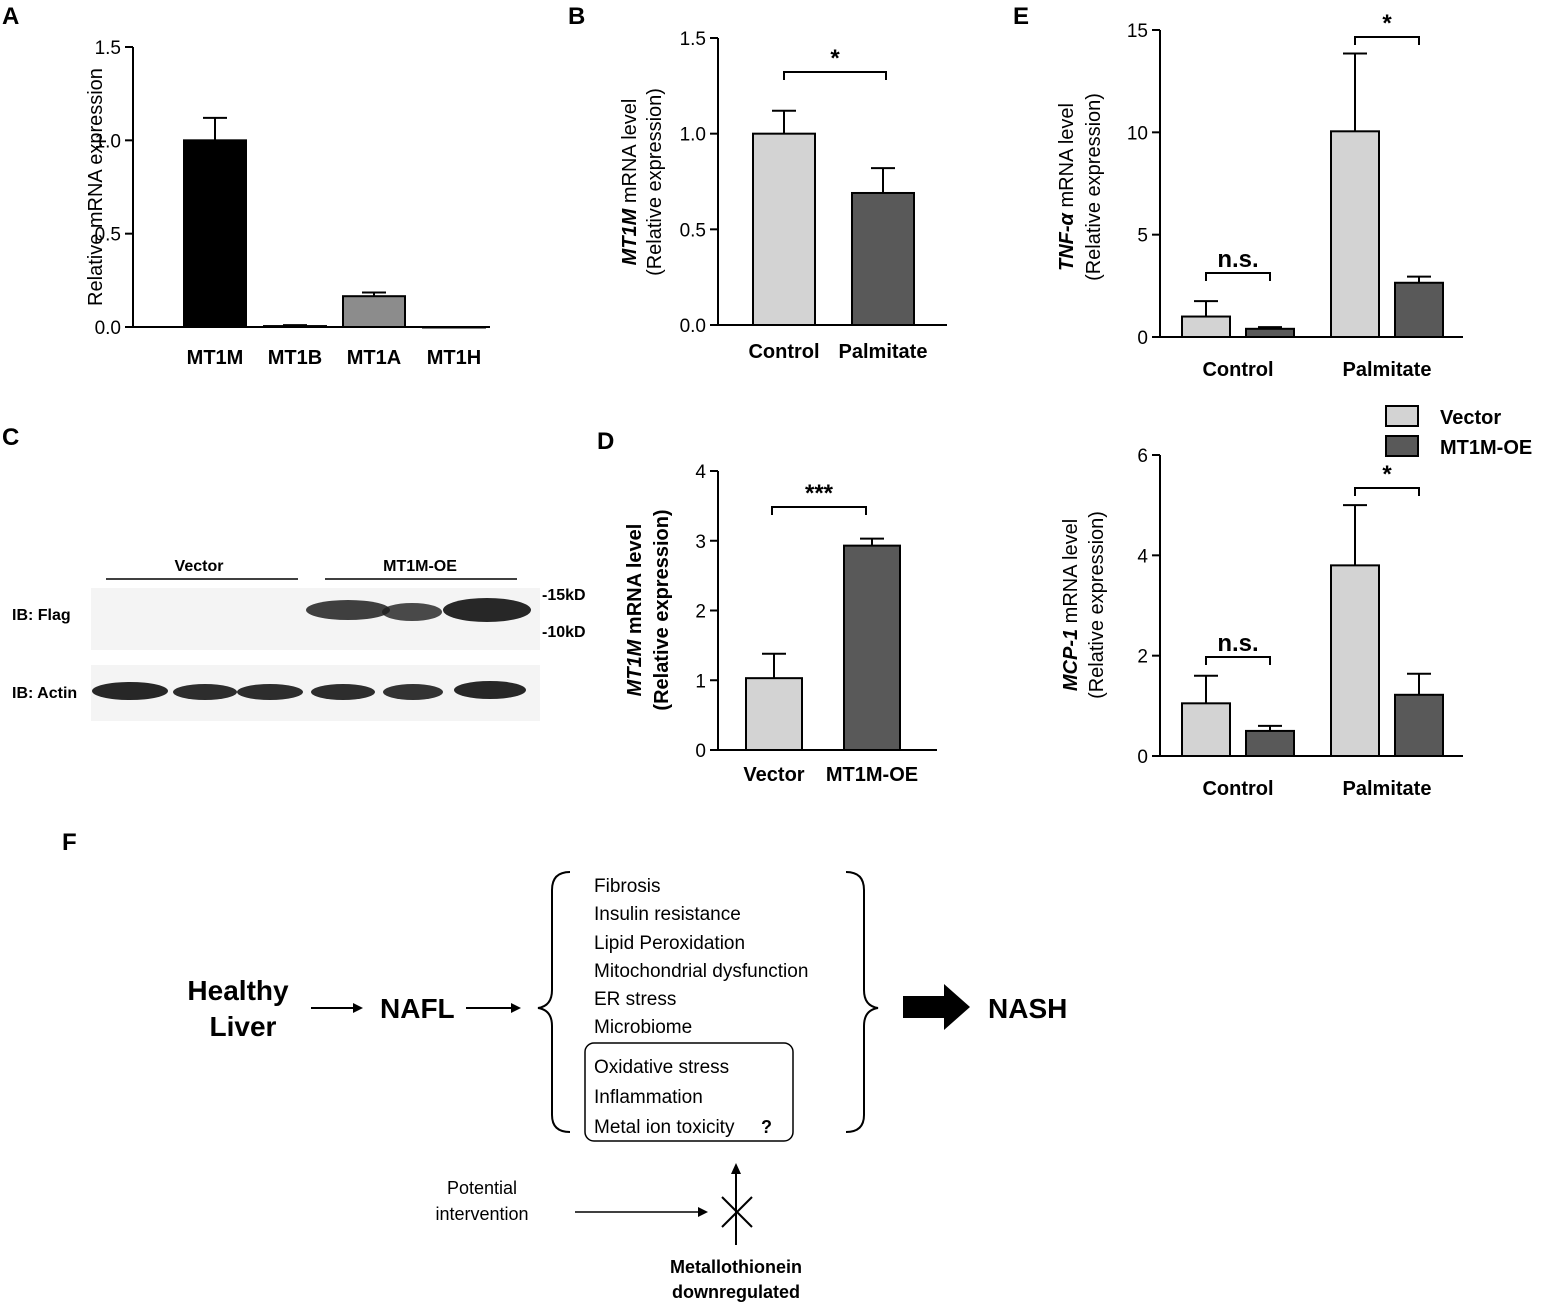 This screenshot has height=1305, width=1548. I want to click on chart-e2-ytick-label: 4, so click(1142, 556).